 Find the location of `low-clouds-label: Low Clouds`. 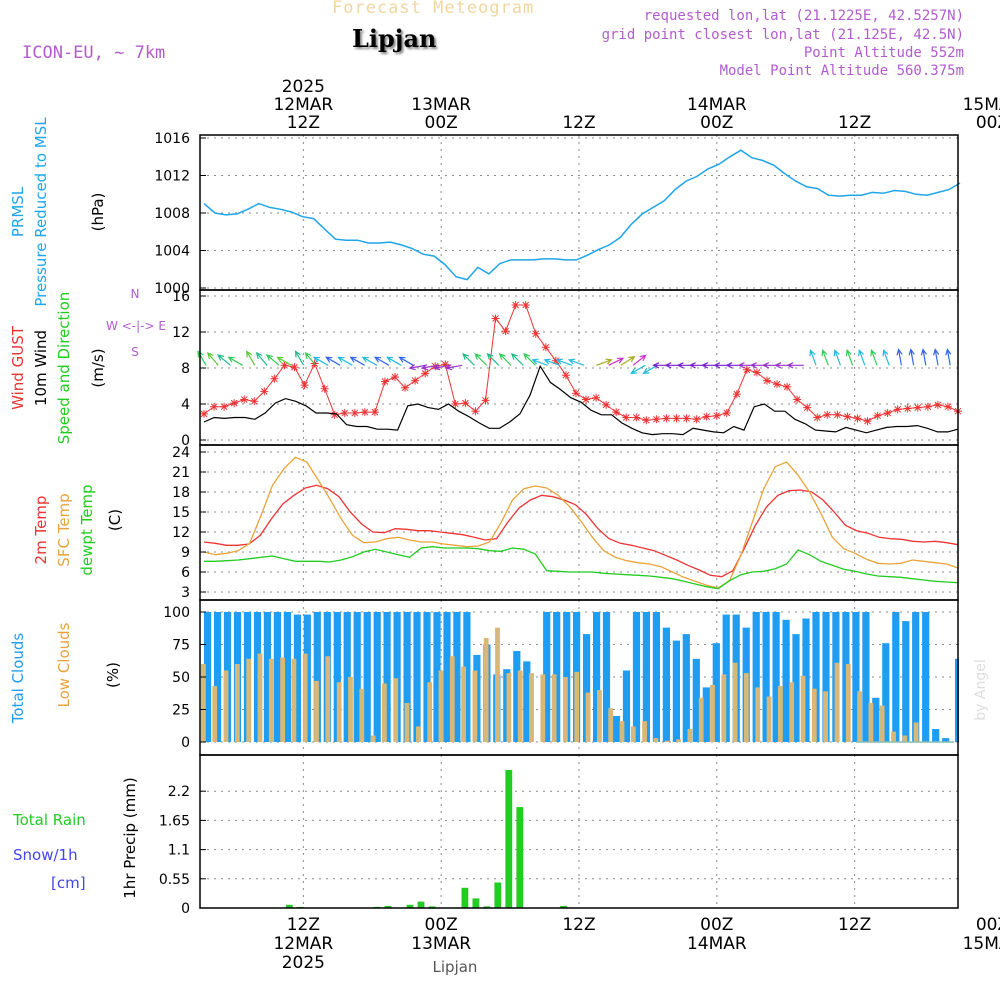

low-clouds-label: Low Clouds is located at coordinates (64, 664).